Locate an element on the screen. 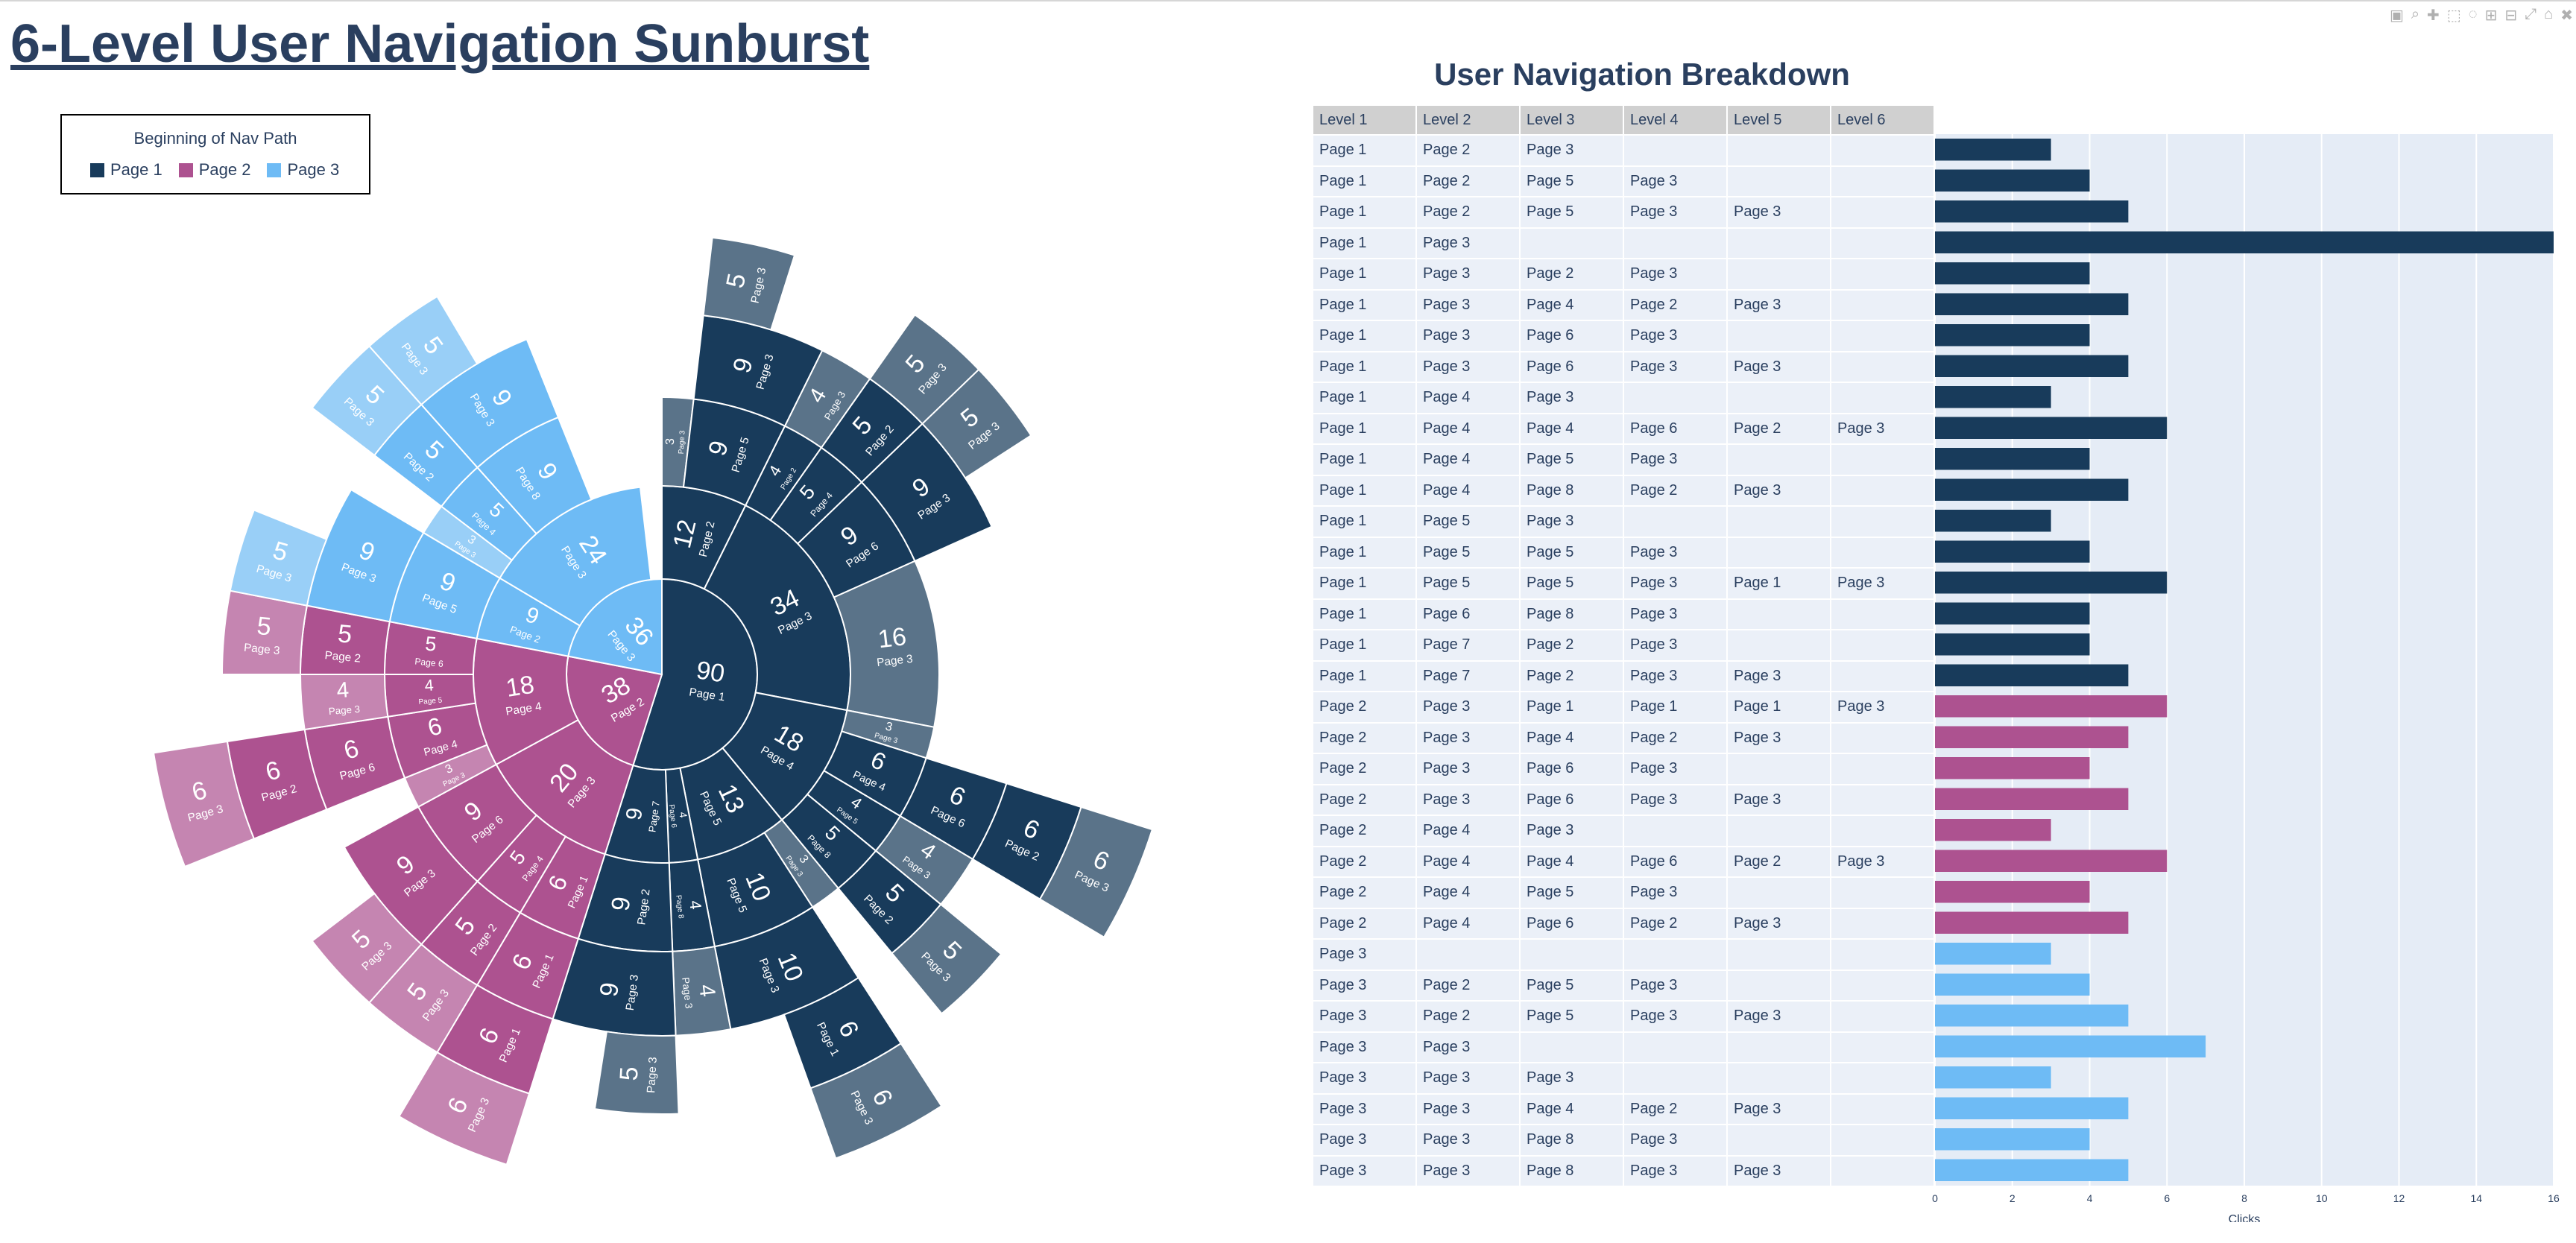 The height and width of the screenshot is (1243, 2576). plot-modebar: ▣ ⌕ ✚ ⬚ ◌ ⊞ ⊟ ⤢ ⌂ ✖ is located at coordinates (2481, 16).